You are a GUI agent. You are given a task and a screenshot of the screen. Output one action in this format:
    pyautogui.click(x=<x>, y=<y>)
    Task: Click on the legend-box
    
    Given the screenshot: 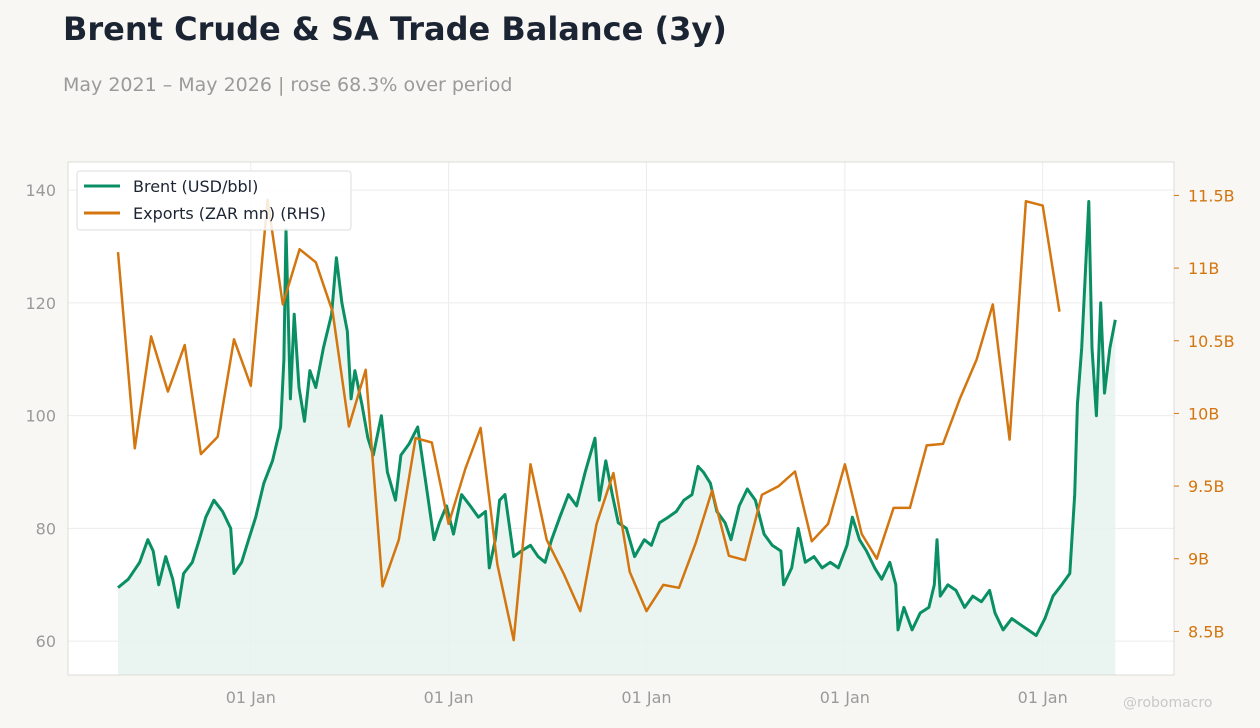 What is the action you would take?
    pyautogui.click(x=214, y=200)
    